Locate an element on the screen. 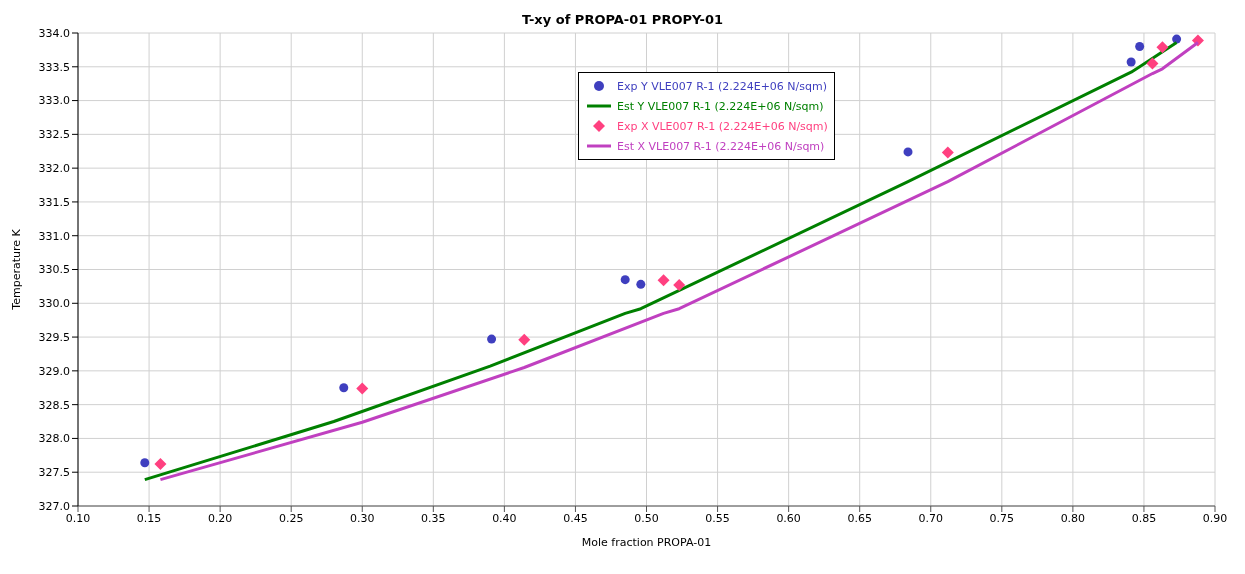  x-tick-label: 0.40 is located at coordinates (504, 518).